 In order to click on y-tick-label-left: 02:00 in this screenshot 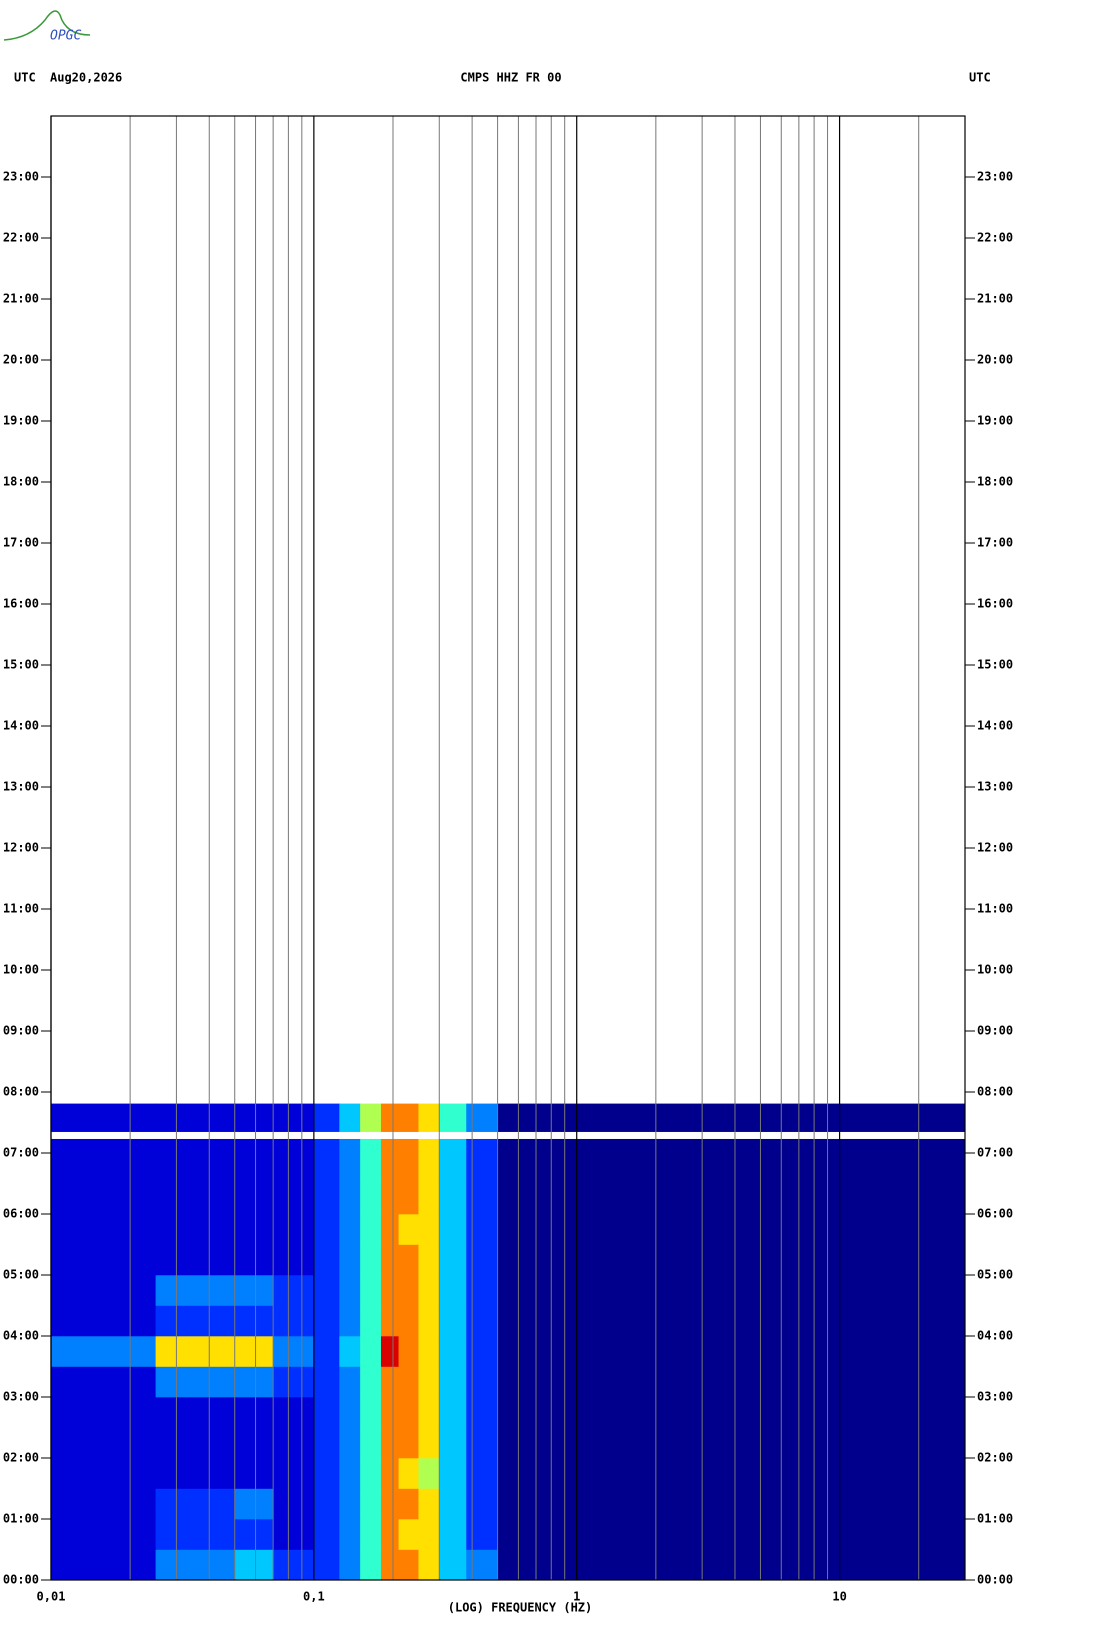, I will do `click(21, 1458)`.